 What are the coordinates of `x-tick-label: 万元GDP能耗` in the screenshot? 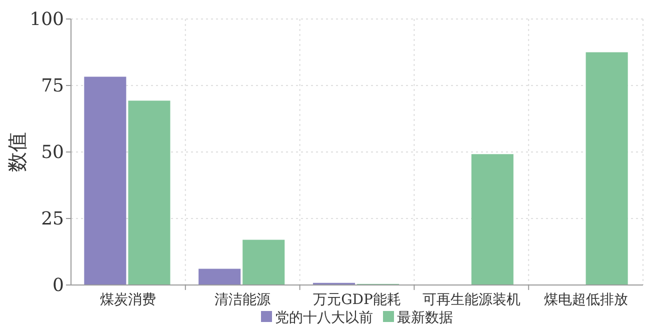 It's located at (357, 300).